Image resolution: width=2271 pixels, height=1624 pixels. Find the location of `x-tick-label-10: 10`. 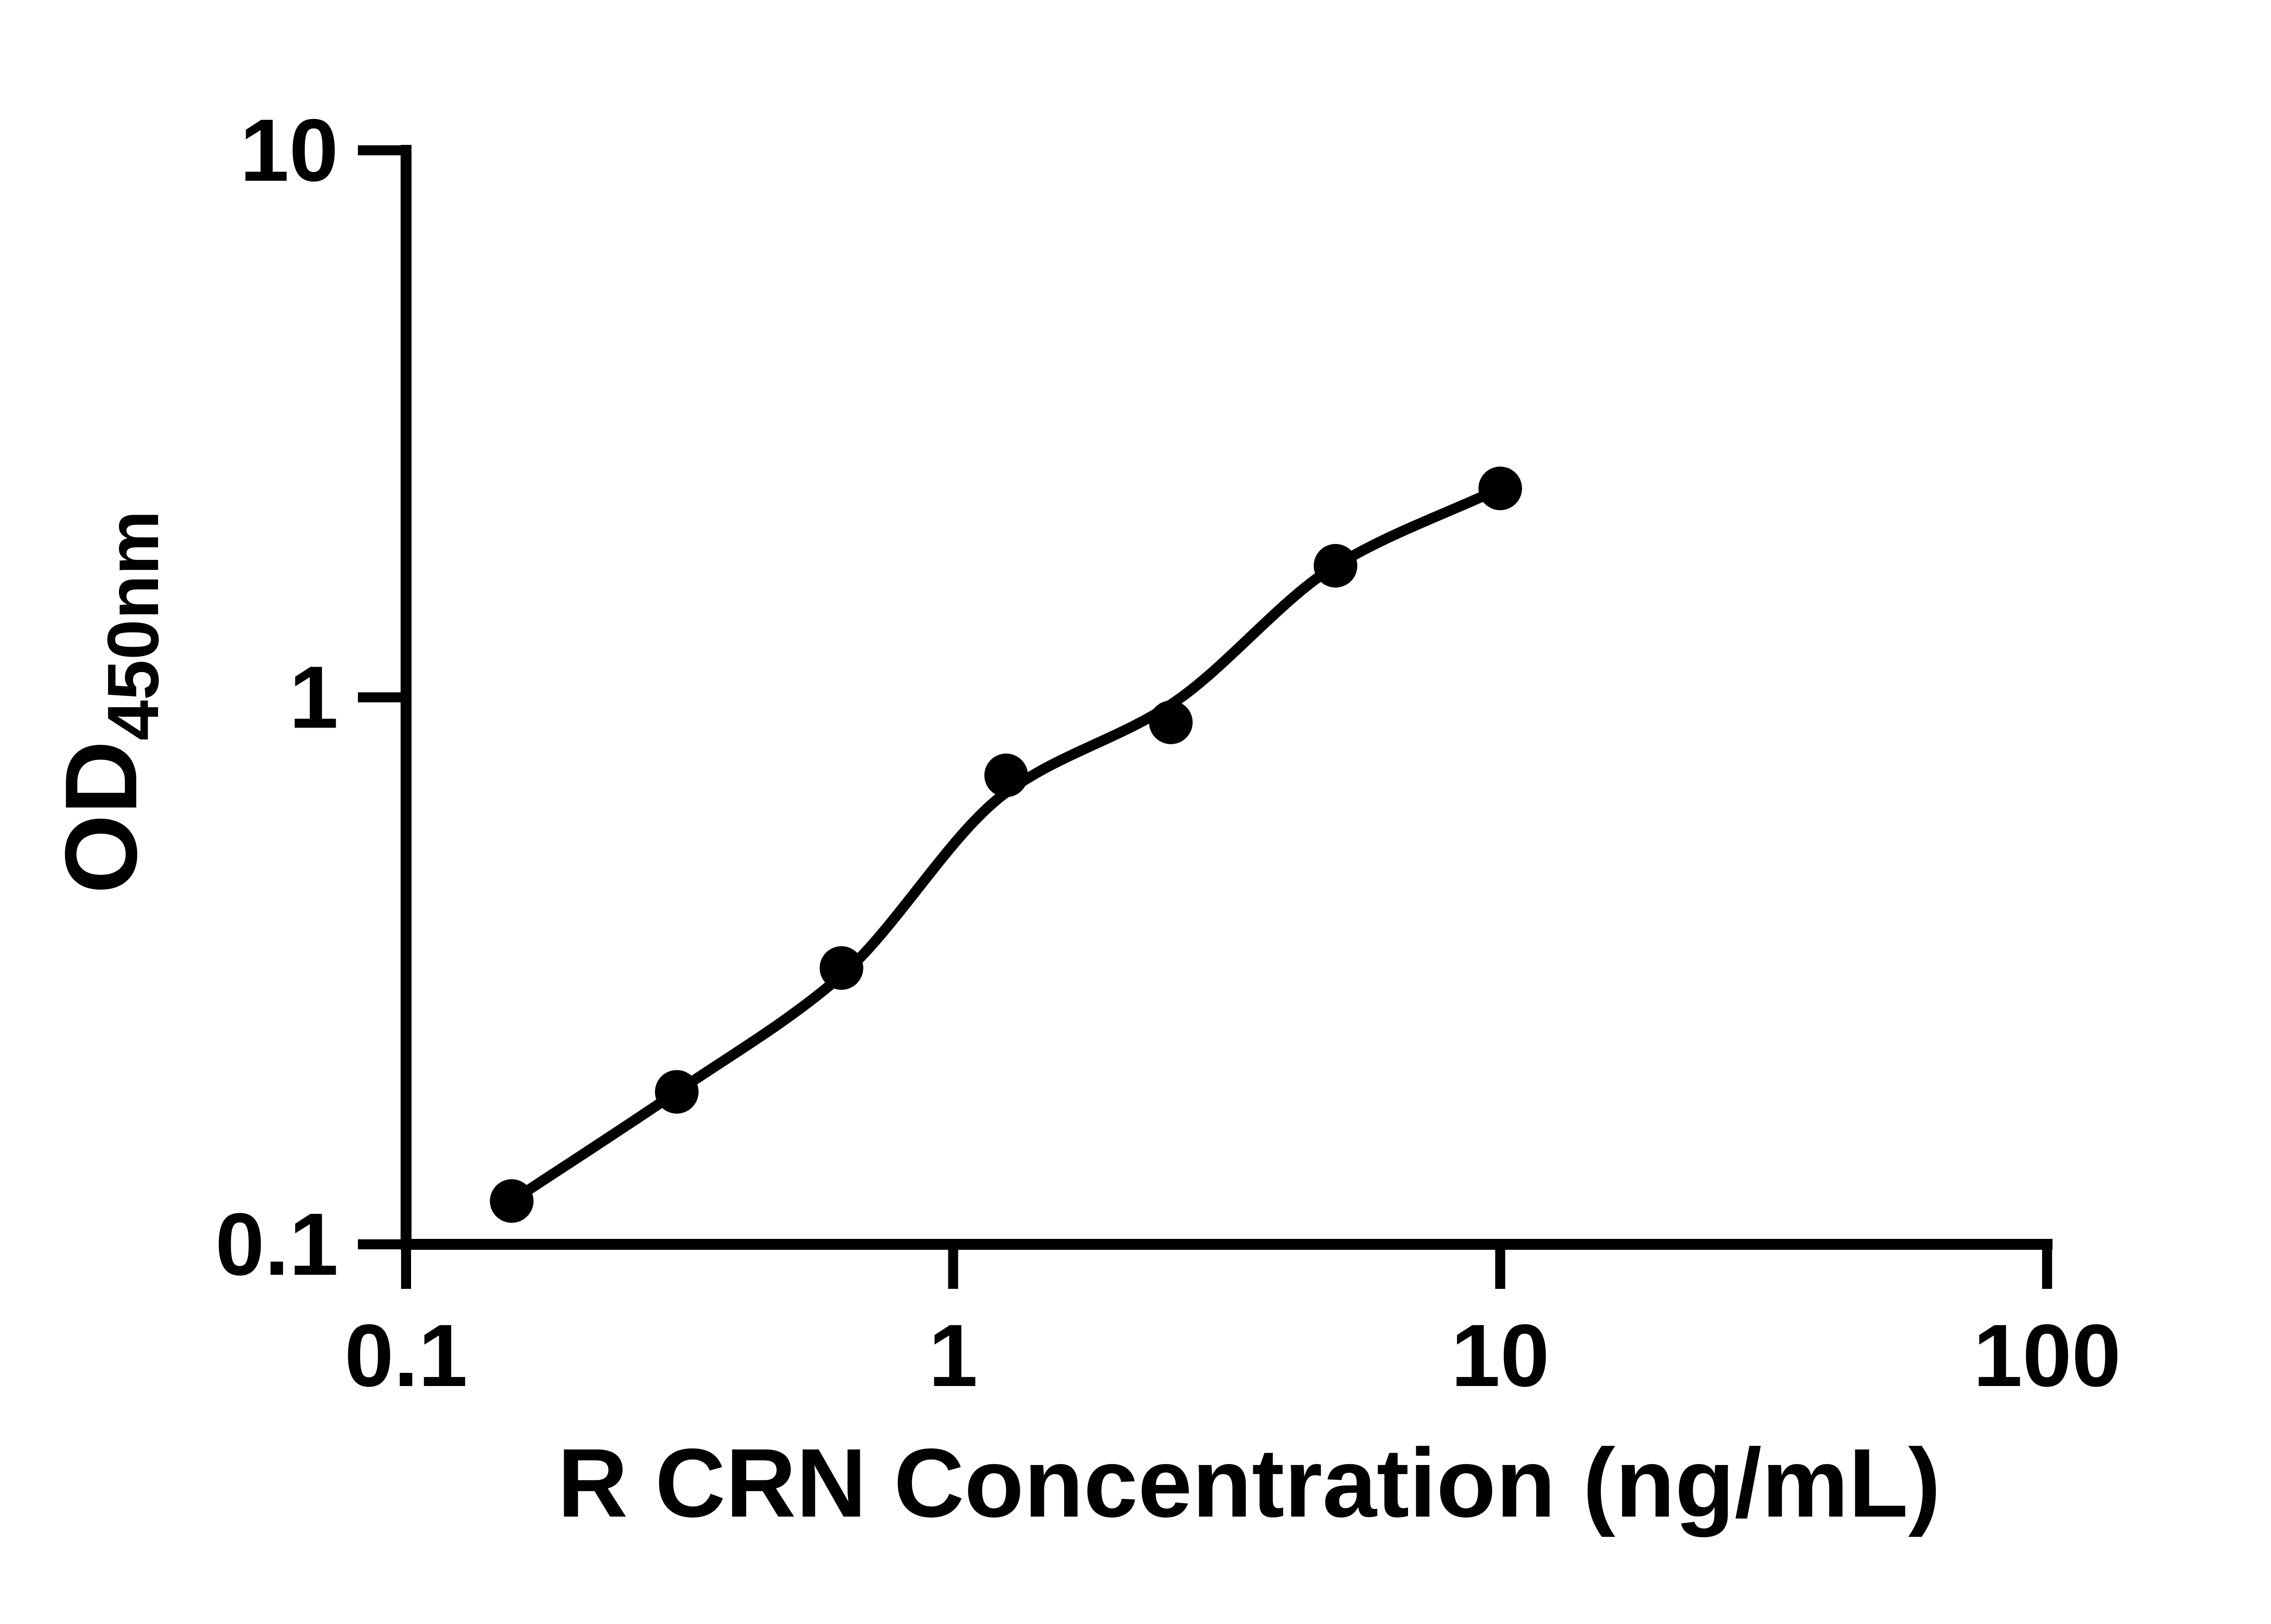

x-tick-label-10: 10 is located at coordinates (1500, 1355).